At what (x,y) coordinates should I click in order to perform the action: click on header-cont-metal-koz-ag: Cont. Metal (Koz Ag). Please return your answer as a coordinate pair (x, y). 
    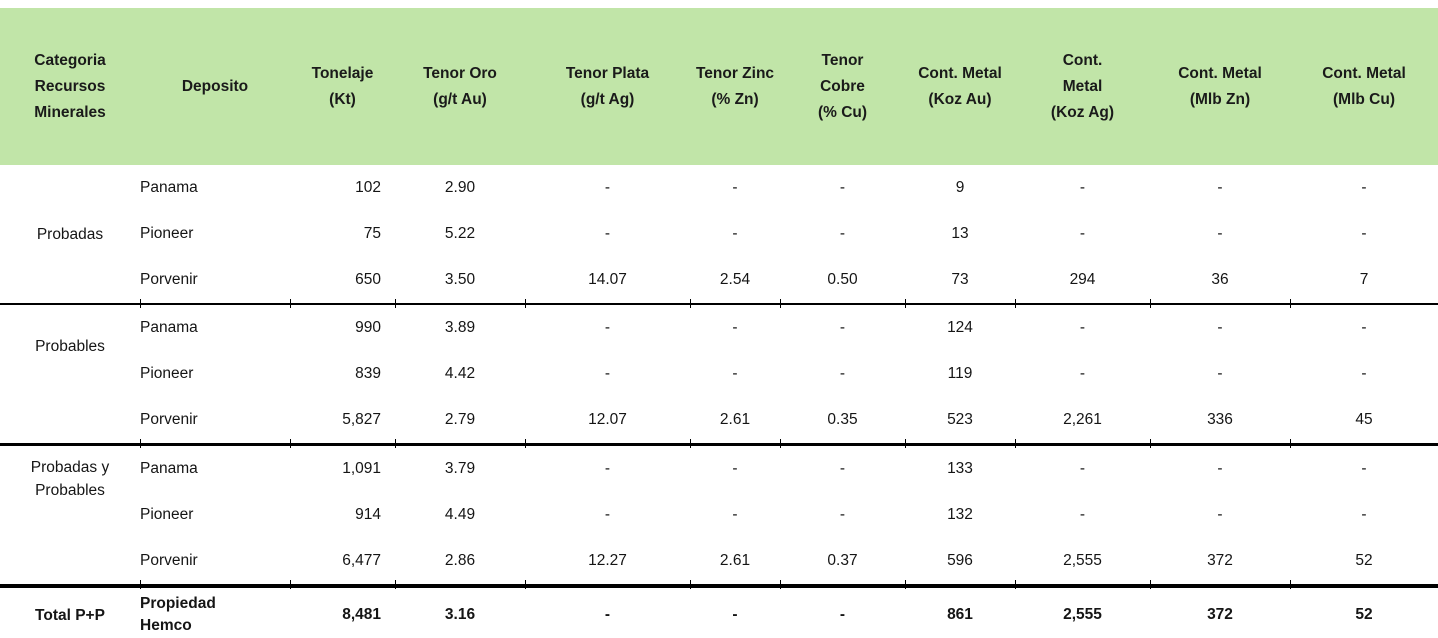
    Looking at the image, I should click on (1082, 86).